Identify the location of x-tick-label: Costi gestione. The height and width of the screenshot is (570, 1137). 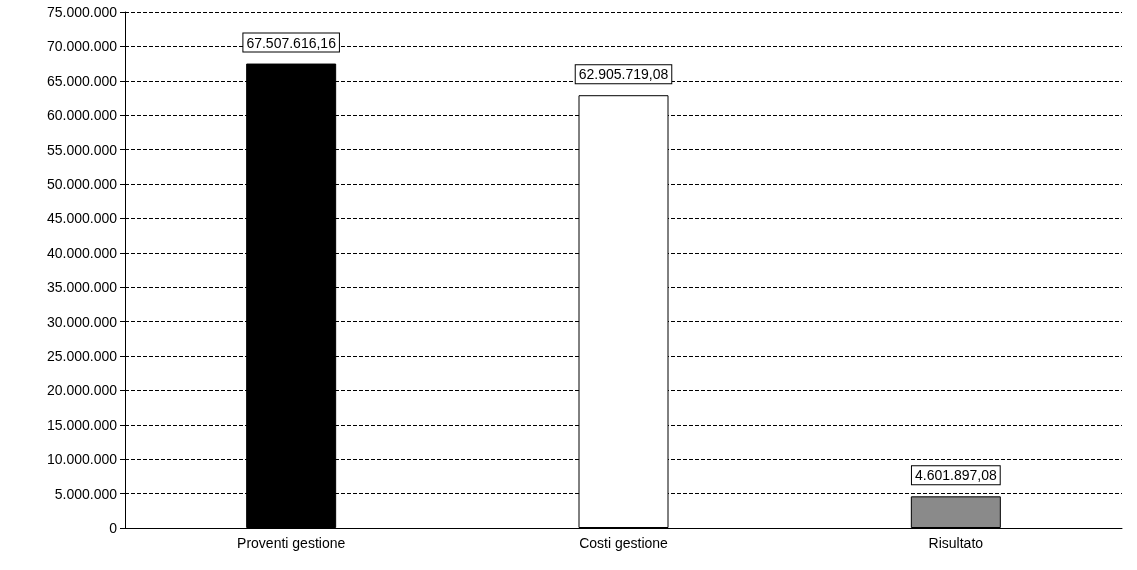
(624, 543).